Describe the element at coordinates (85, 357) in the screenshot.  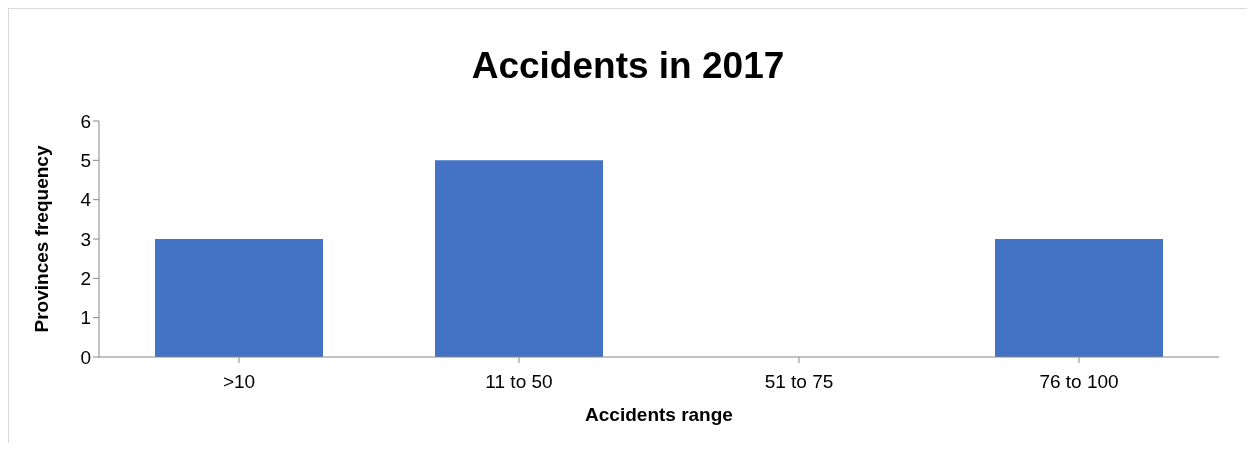
I see `y-tick-label: 0` at that location.